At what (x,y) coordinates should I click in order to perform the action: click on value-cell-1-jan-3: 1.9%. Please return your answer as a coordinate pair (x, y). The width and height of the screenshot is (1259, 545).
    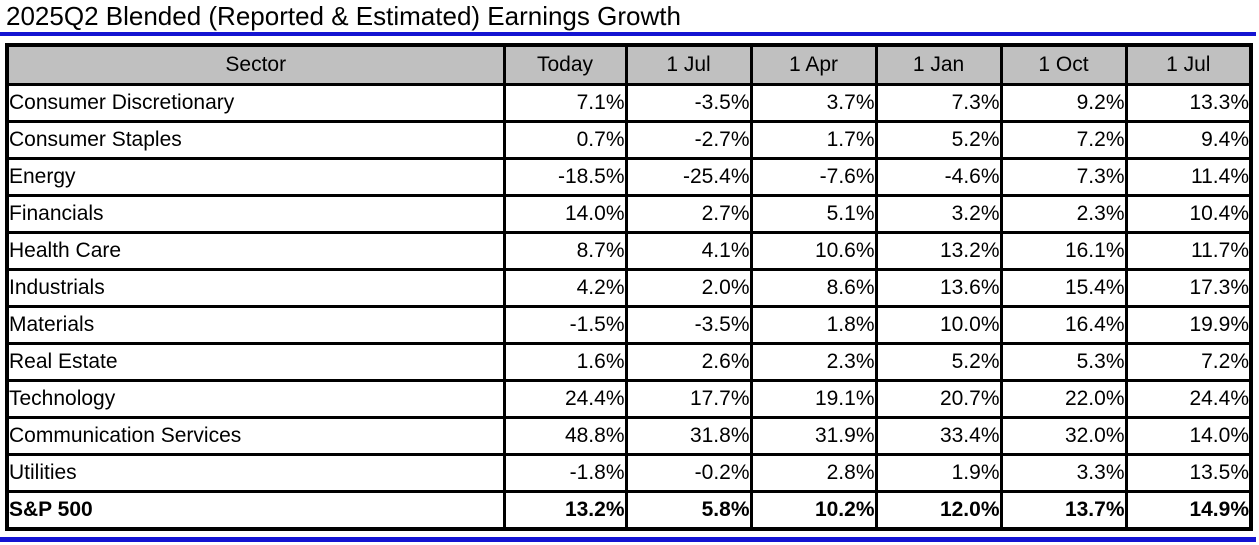
    Looking at the image, I should click on (938, 473).